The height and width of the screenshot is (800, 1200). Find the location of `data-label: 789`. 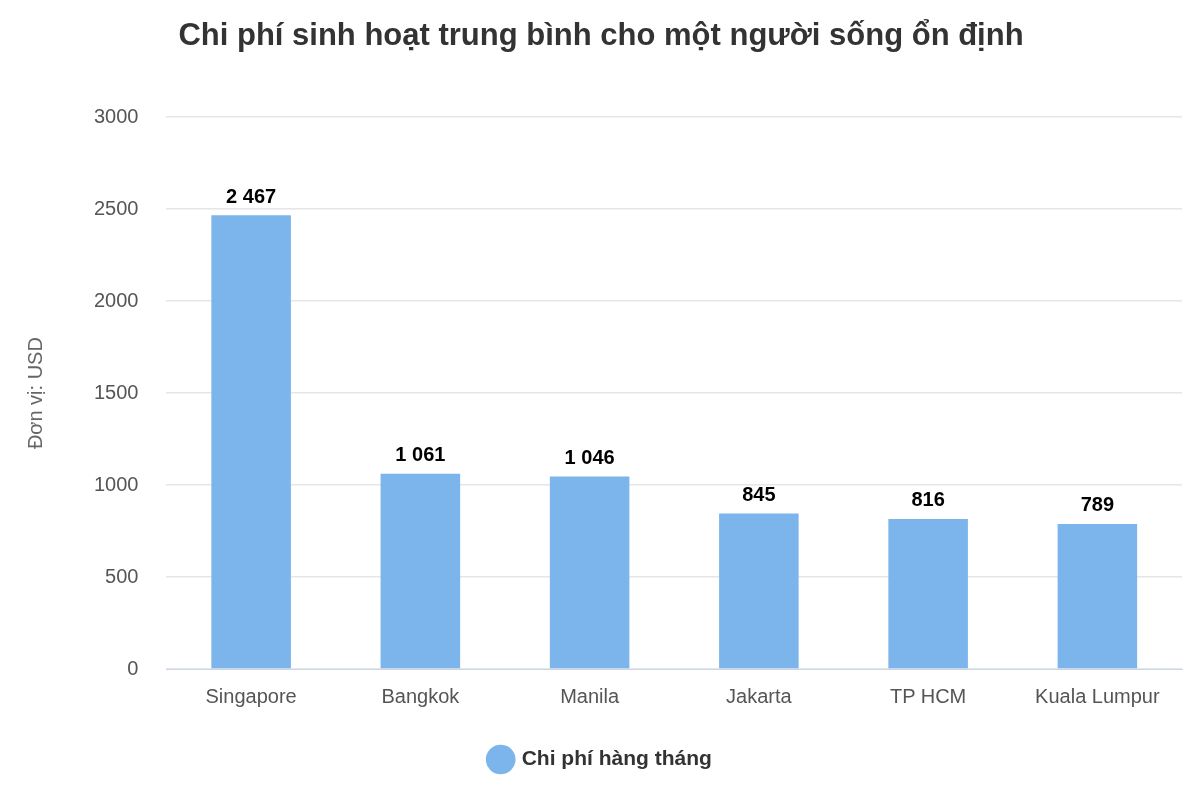

data-label: 789 is located at coordinates (1097, 504).